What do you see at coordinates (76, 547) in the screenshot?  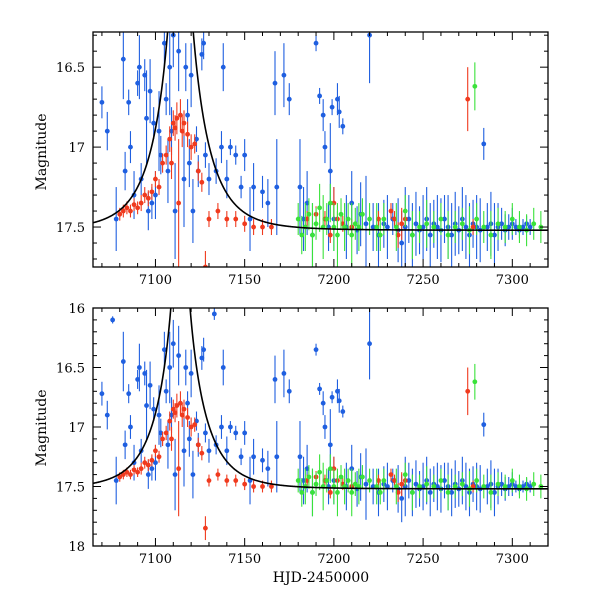 I see `bottom-y-tick-label: 18` at bounding box center [76, 547].